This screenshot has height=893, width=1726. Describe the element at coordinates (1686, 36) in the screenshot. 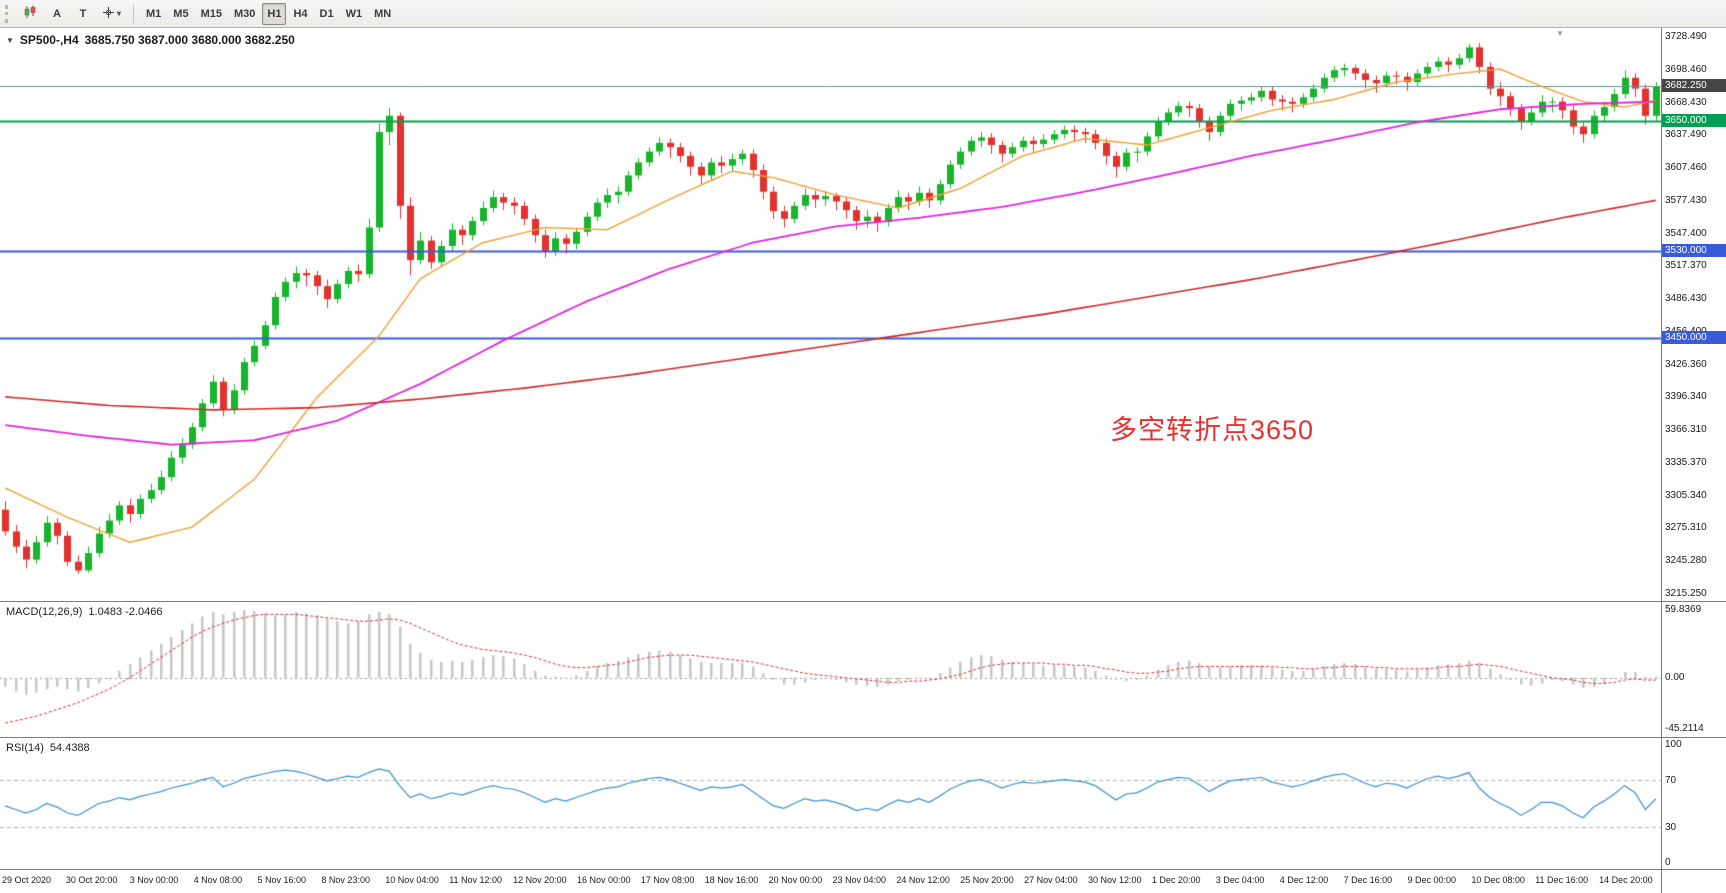

I see `price-axis-label: 3728.490` at that location.